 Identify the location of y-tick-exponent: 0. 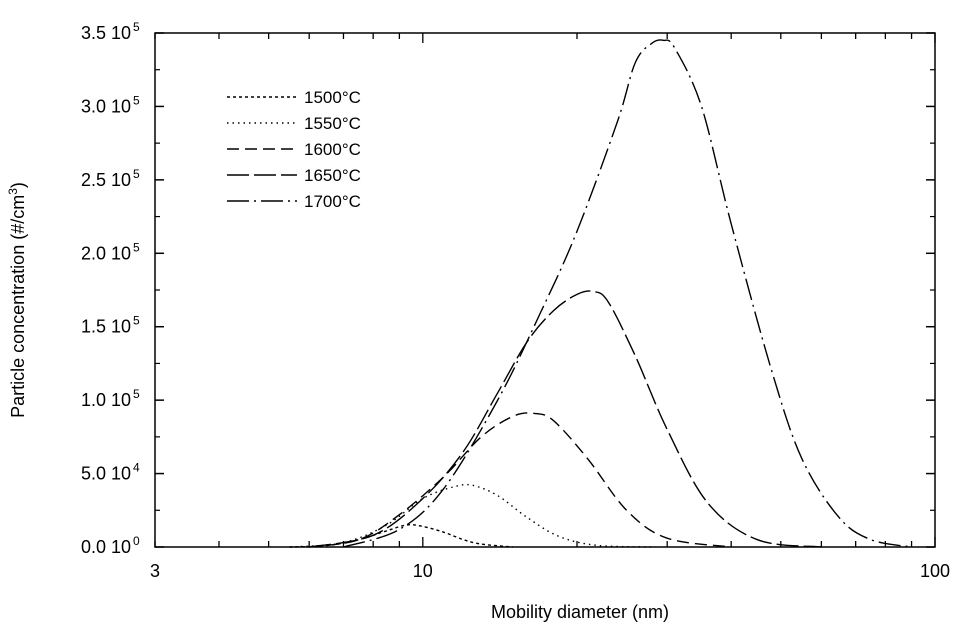
(136, 541).